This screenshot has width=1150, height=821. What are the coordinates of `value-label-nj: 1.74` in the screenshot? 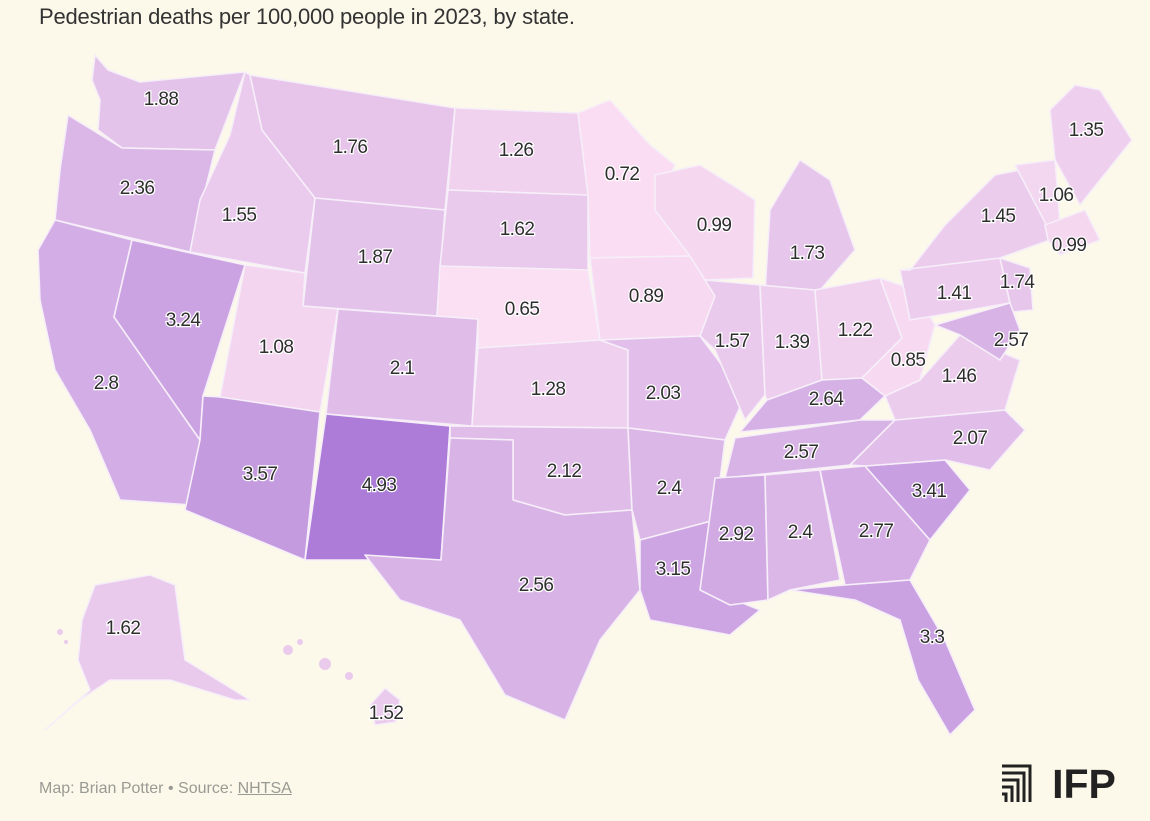 It's located at (1018, 282).